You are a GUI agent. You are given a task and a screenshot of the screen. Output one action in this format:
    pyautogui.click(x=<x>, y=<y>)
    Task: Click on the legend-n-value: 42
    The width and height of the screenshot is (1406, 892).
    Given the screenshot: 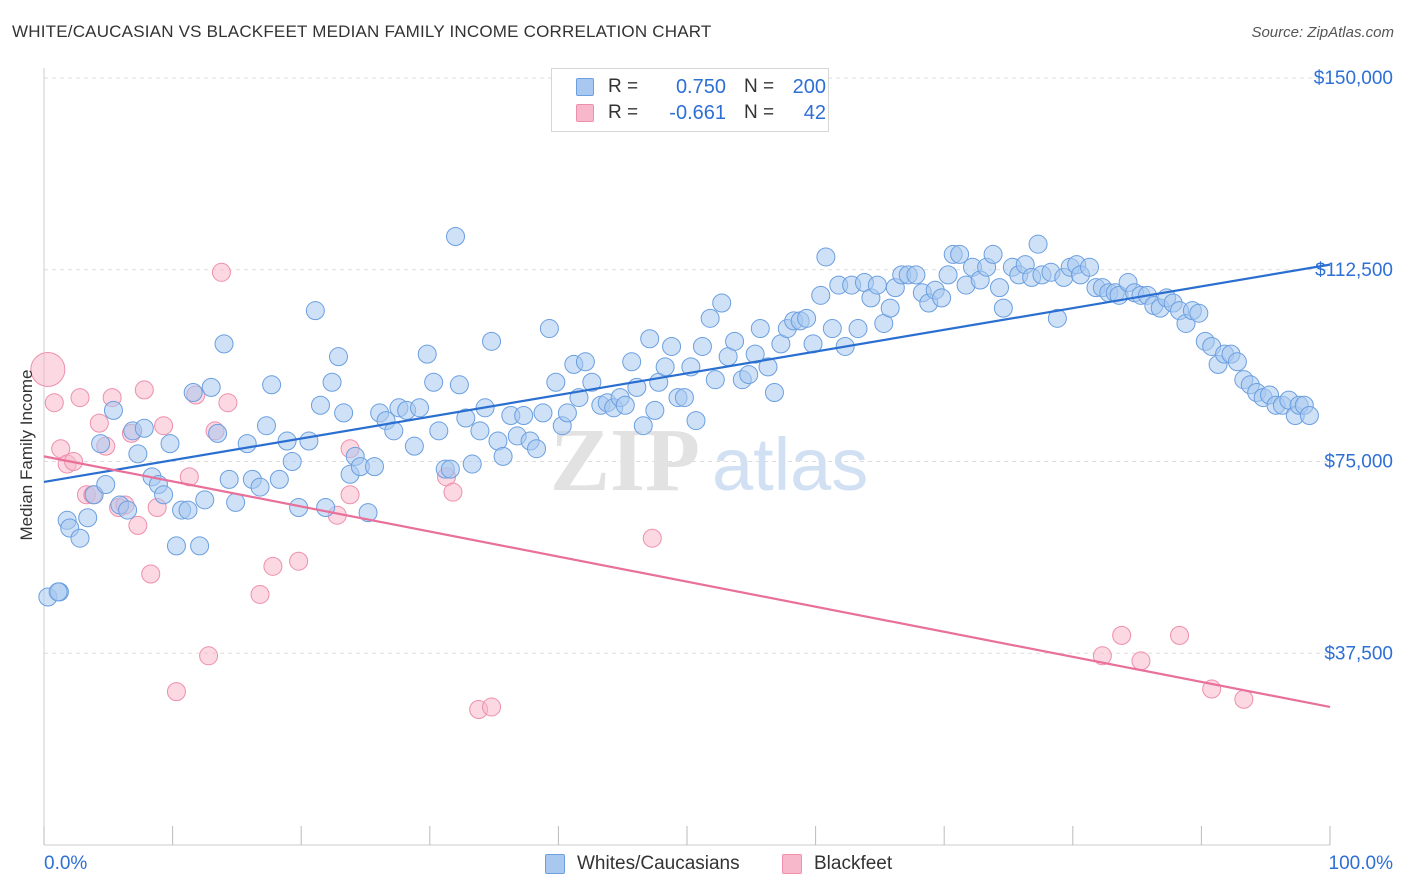 What is the action you would take?
    pyautogui.click(x=814, y=112)
    